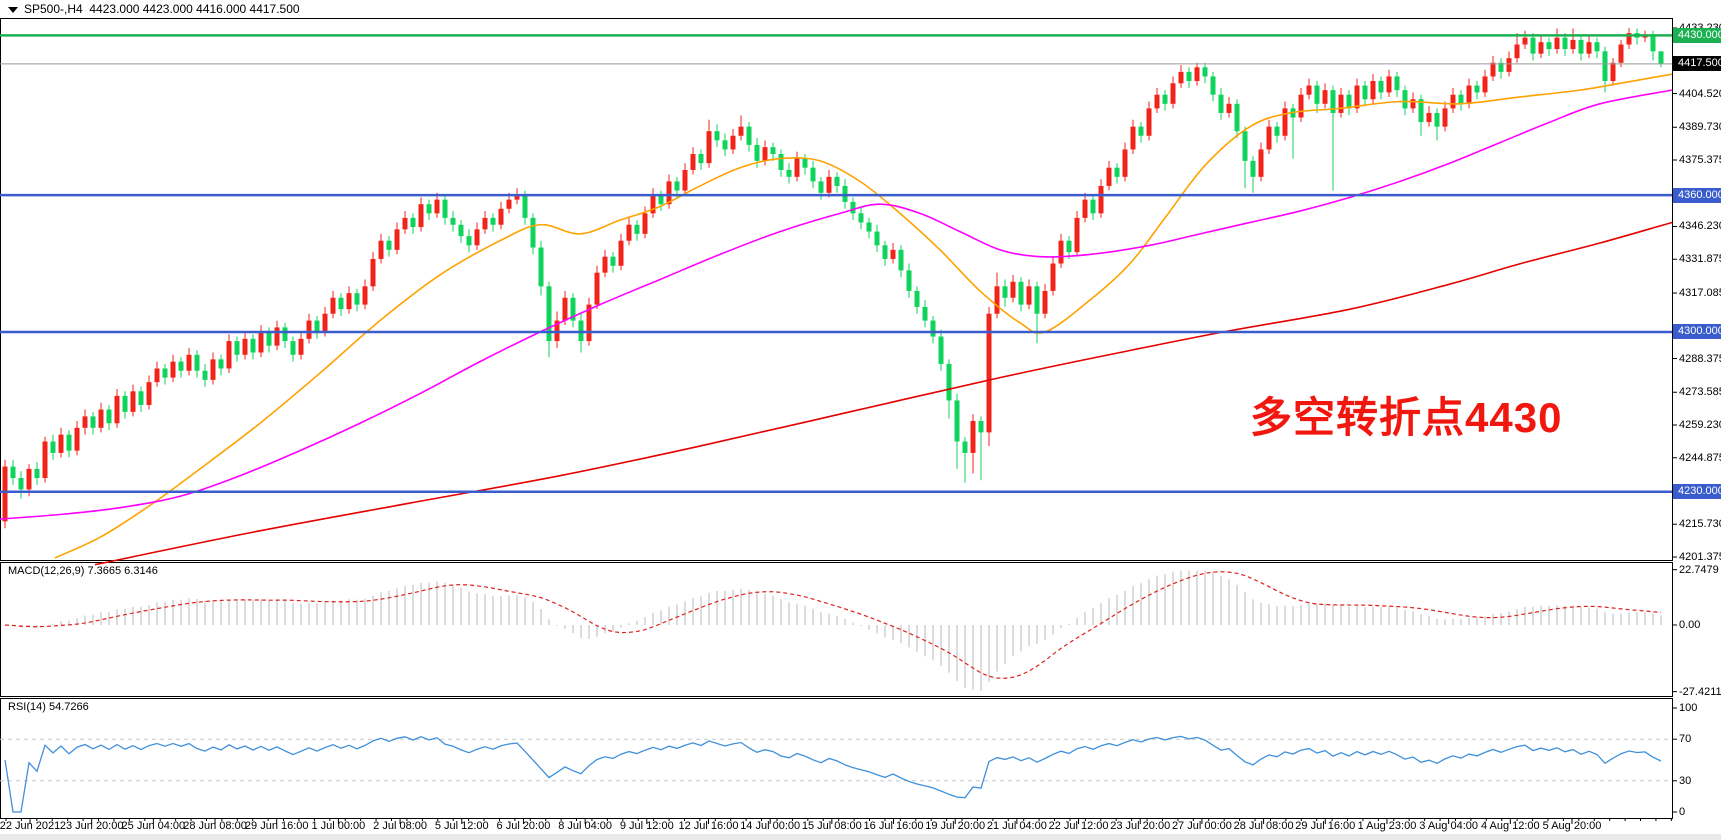 Image resolution: width=1721 pixels, height=840 pixels. What do you see at coordinates (1510, 826) in the screenshot?
I see `date-axis-label: 4 Aug 12:00` at bounding box center [1510, 826].